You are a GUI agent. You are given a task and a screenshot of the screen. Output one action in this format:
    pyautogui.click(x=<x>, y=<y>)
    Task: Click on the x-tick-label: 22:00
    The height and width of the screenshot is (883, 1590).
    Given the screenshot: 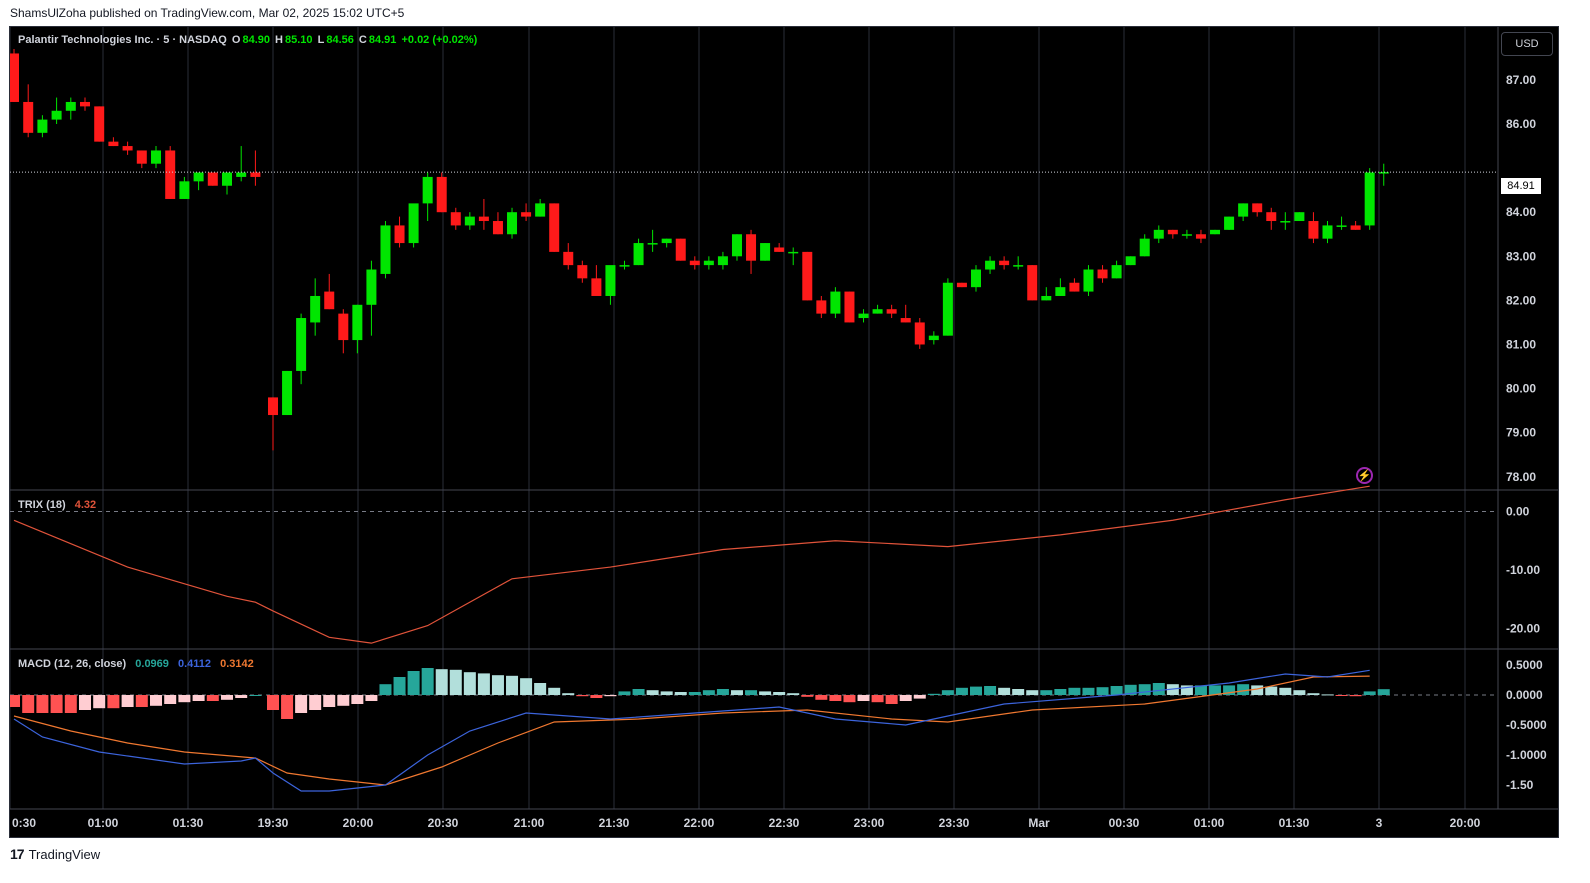 What is the action you would take?
    pyautogui.click(x=699, y=823)
    